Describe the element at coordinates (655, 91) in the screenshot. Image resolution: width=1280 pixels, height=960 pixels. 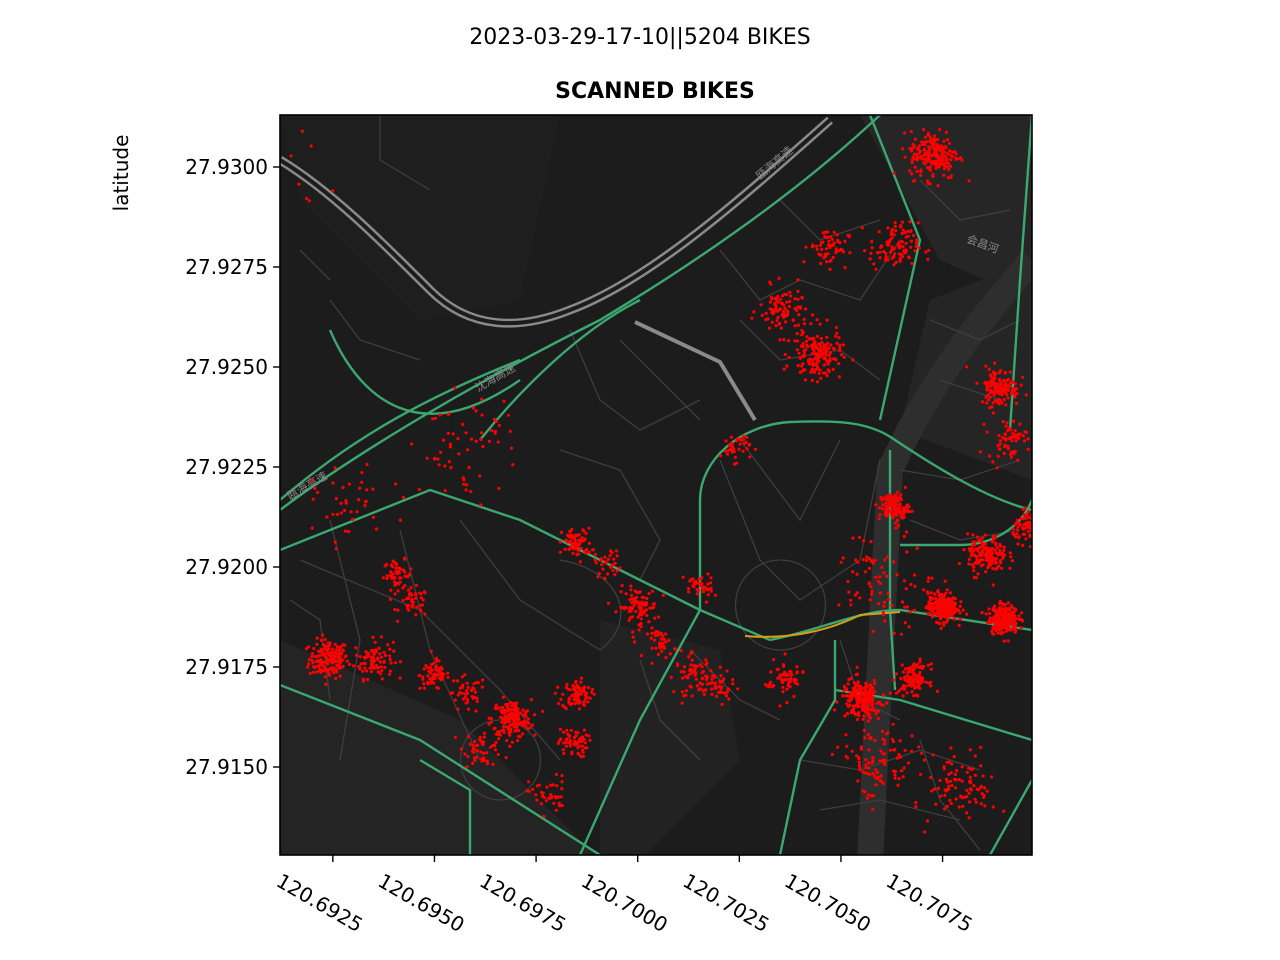
I see `chart-title: SCANNED BIKES` at that location.